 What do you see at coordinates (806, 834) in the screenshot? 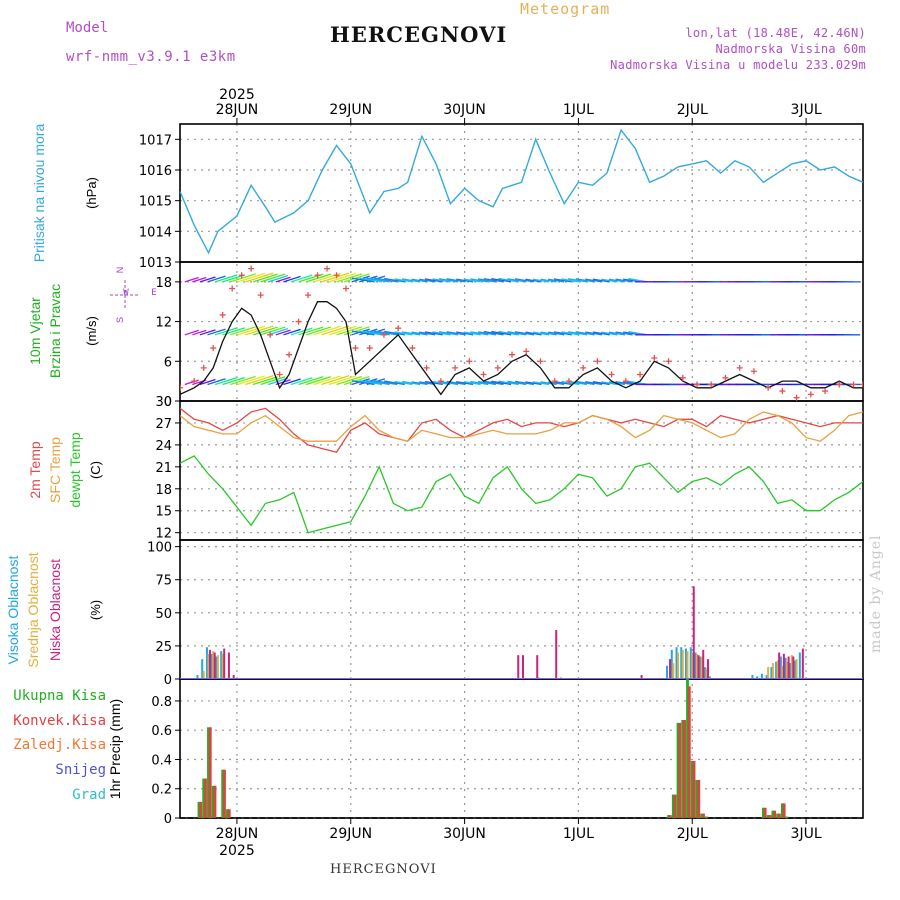
I see `bottom-day-label: 3JUL` at bounding box center [806, 834].